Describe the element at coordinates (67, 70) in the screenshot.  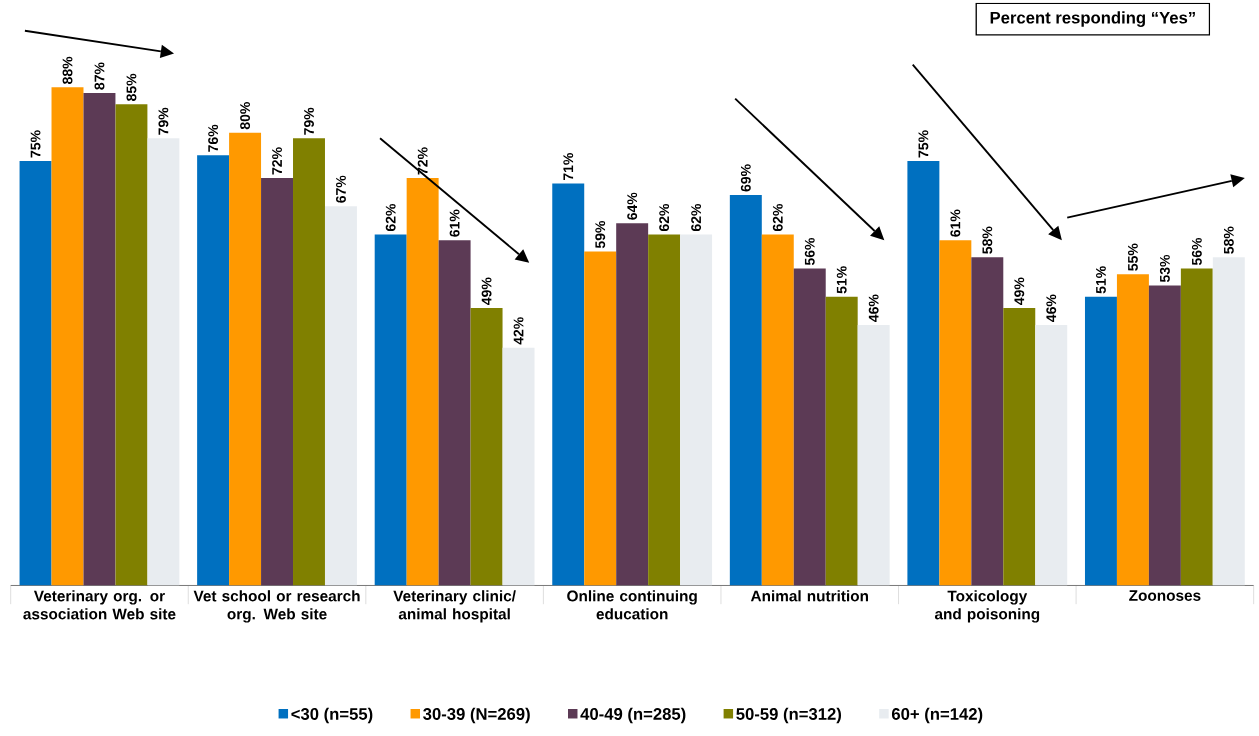
I see `data-label: 88%` at that location.